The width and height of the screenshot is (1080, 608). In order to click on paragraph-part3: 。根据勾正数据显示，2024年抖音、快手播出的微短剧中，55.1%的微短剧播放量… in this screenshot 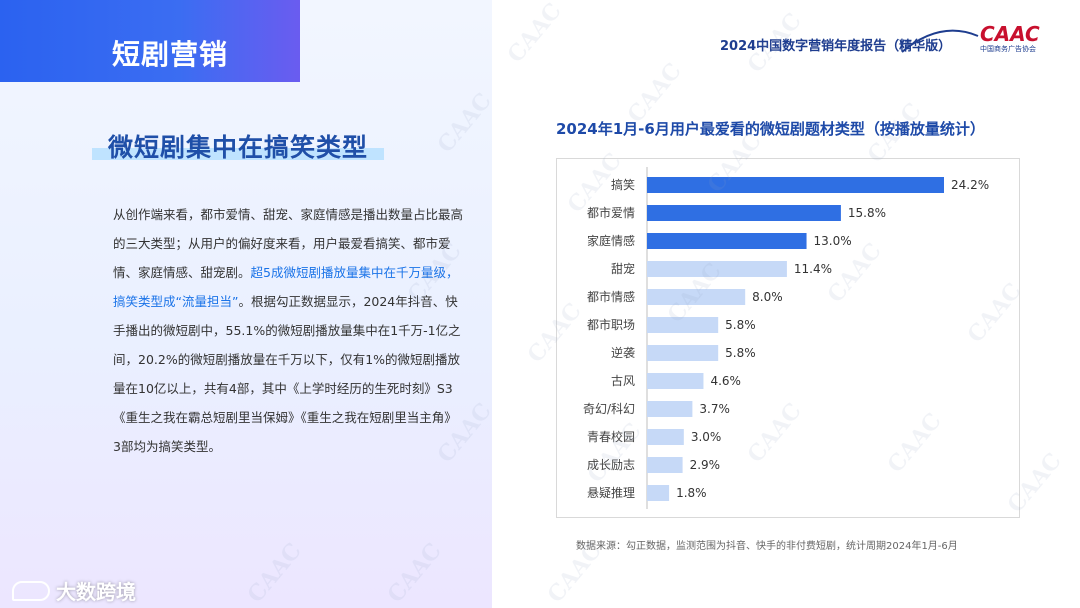, I will do `click(287, 374)`.